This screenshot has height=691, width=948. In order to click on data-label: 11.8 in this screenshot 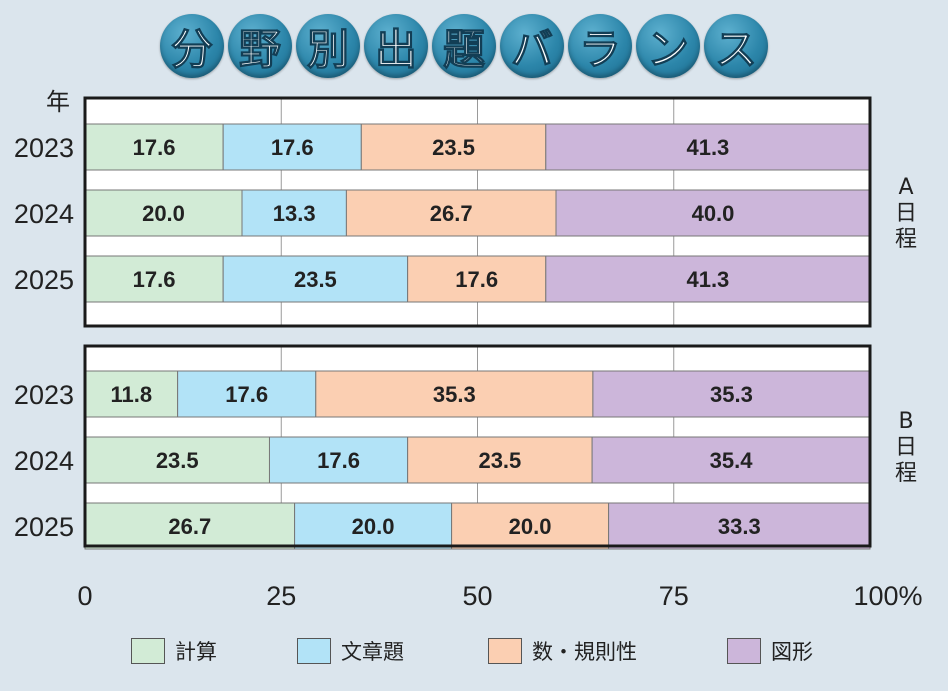, I will do `click(132, 394)`.